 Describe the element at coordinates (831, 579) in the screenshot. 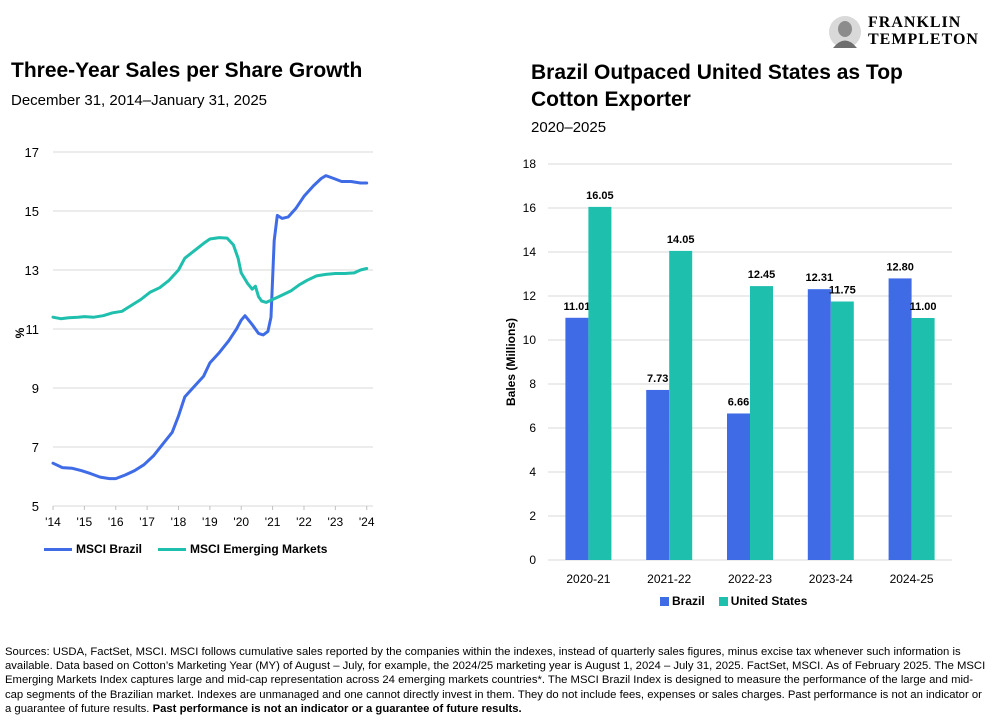

I see `x-tick-label: 2023-24` at that location.